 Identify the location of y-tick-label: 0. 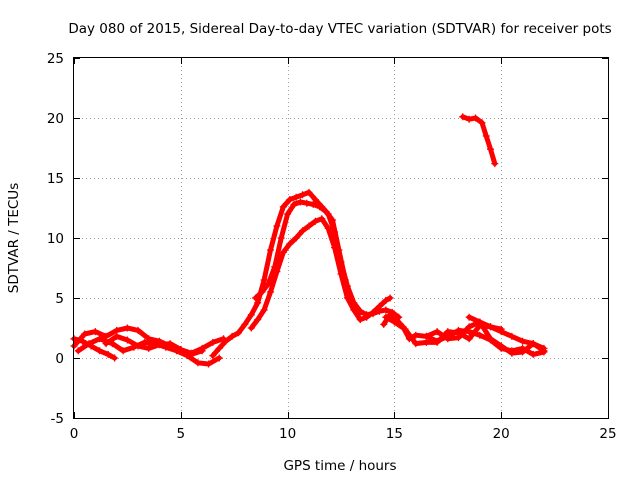
(59, 359).